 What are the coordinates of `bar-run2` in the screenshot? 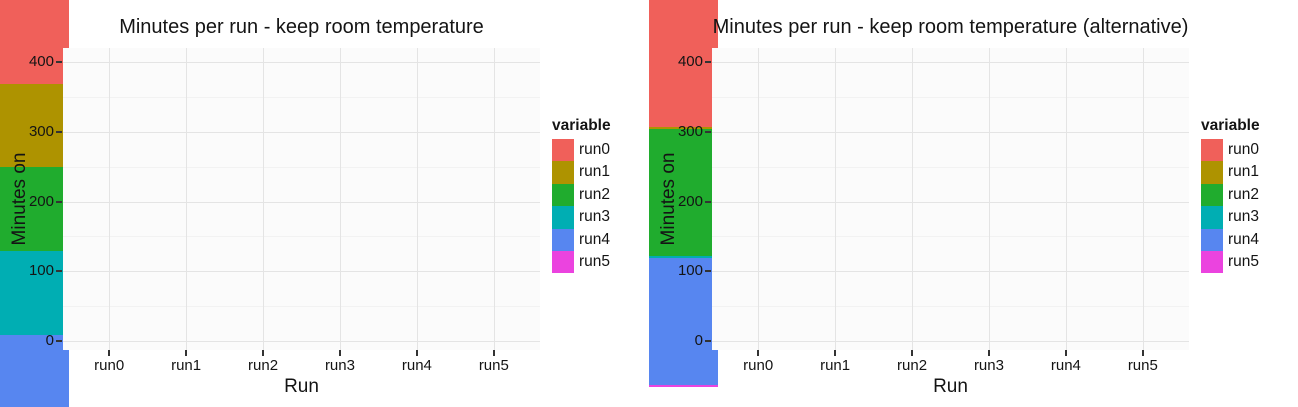 It's located at (684, 192).